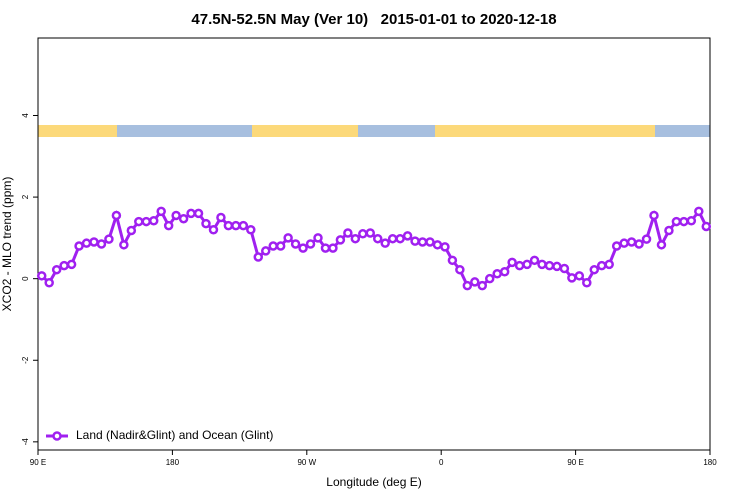  I want to click on y-tick-label: 4, so click(25, 115).